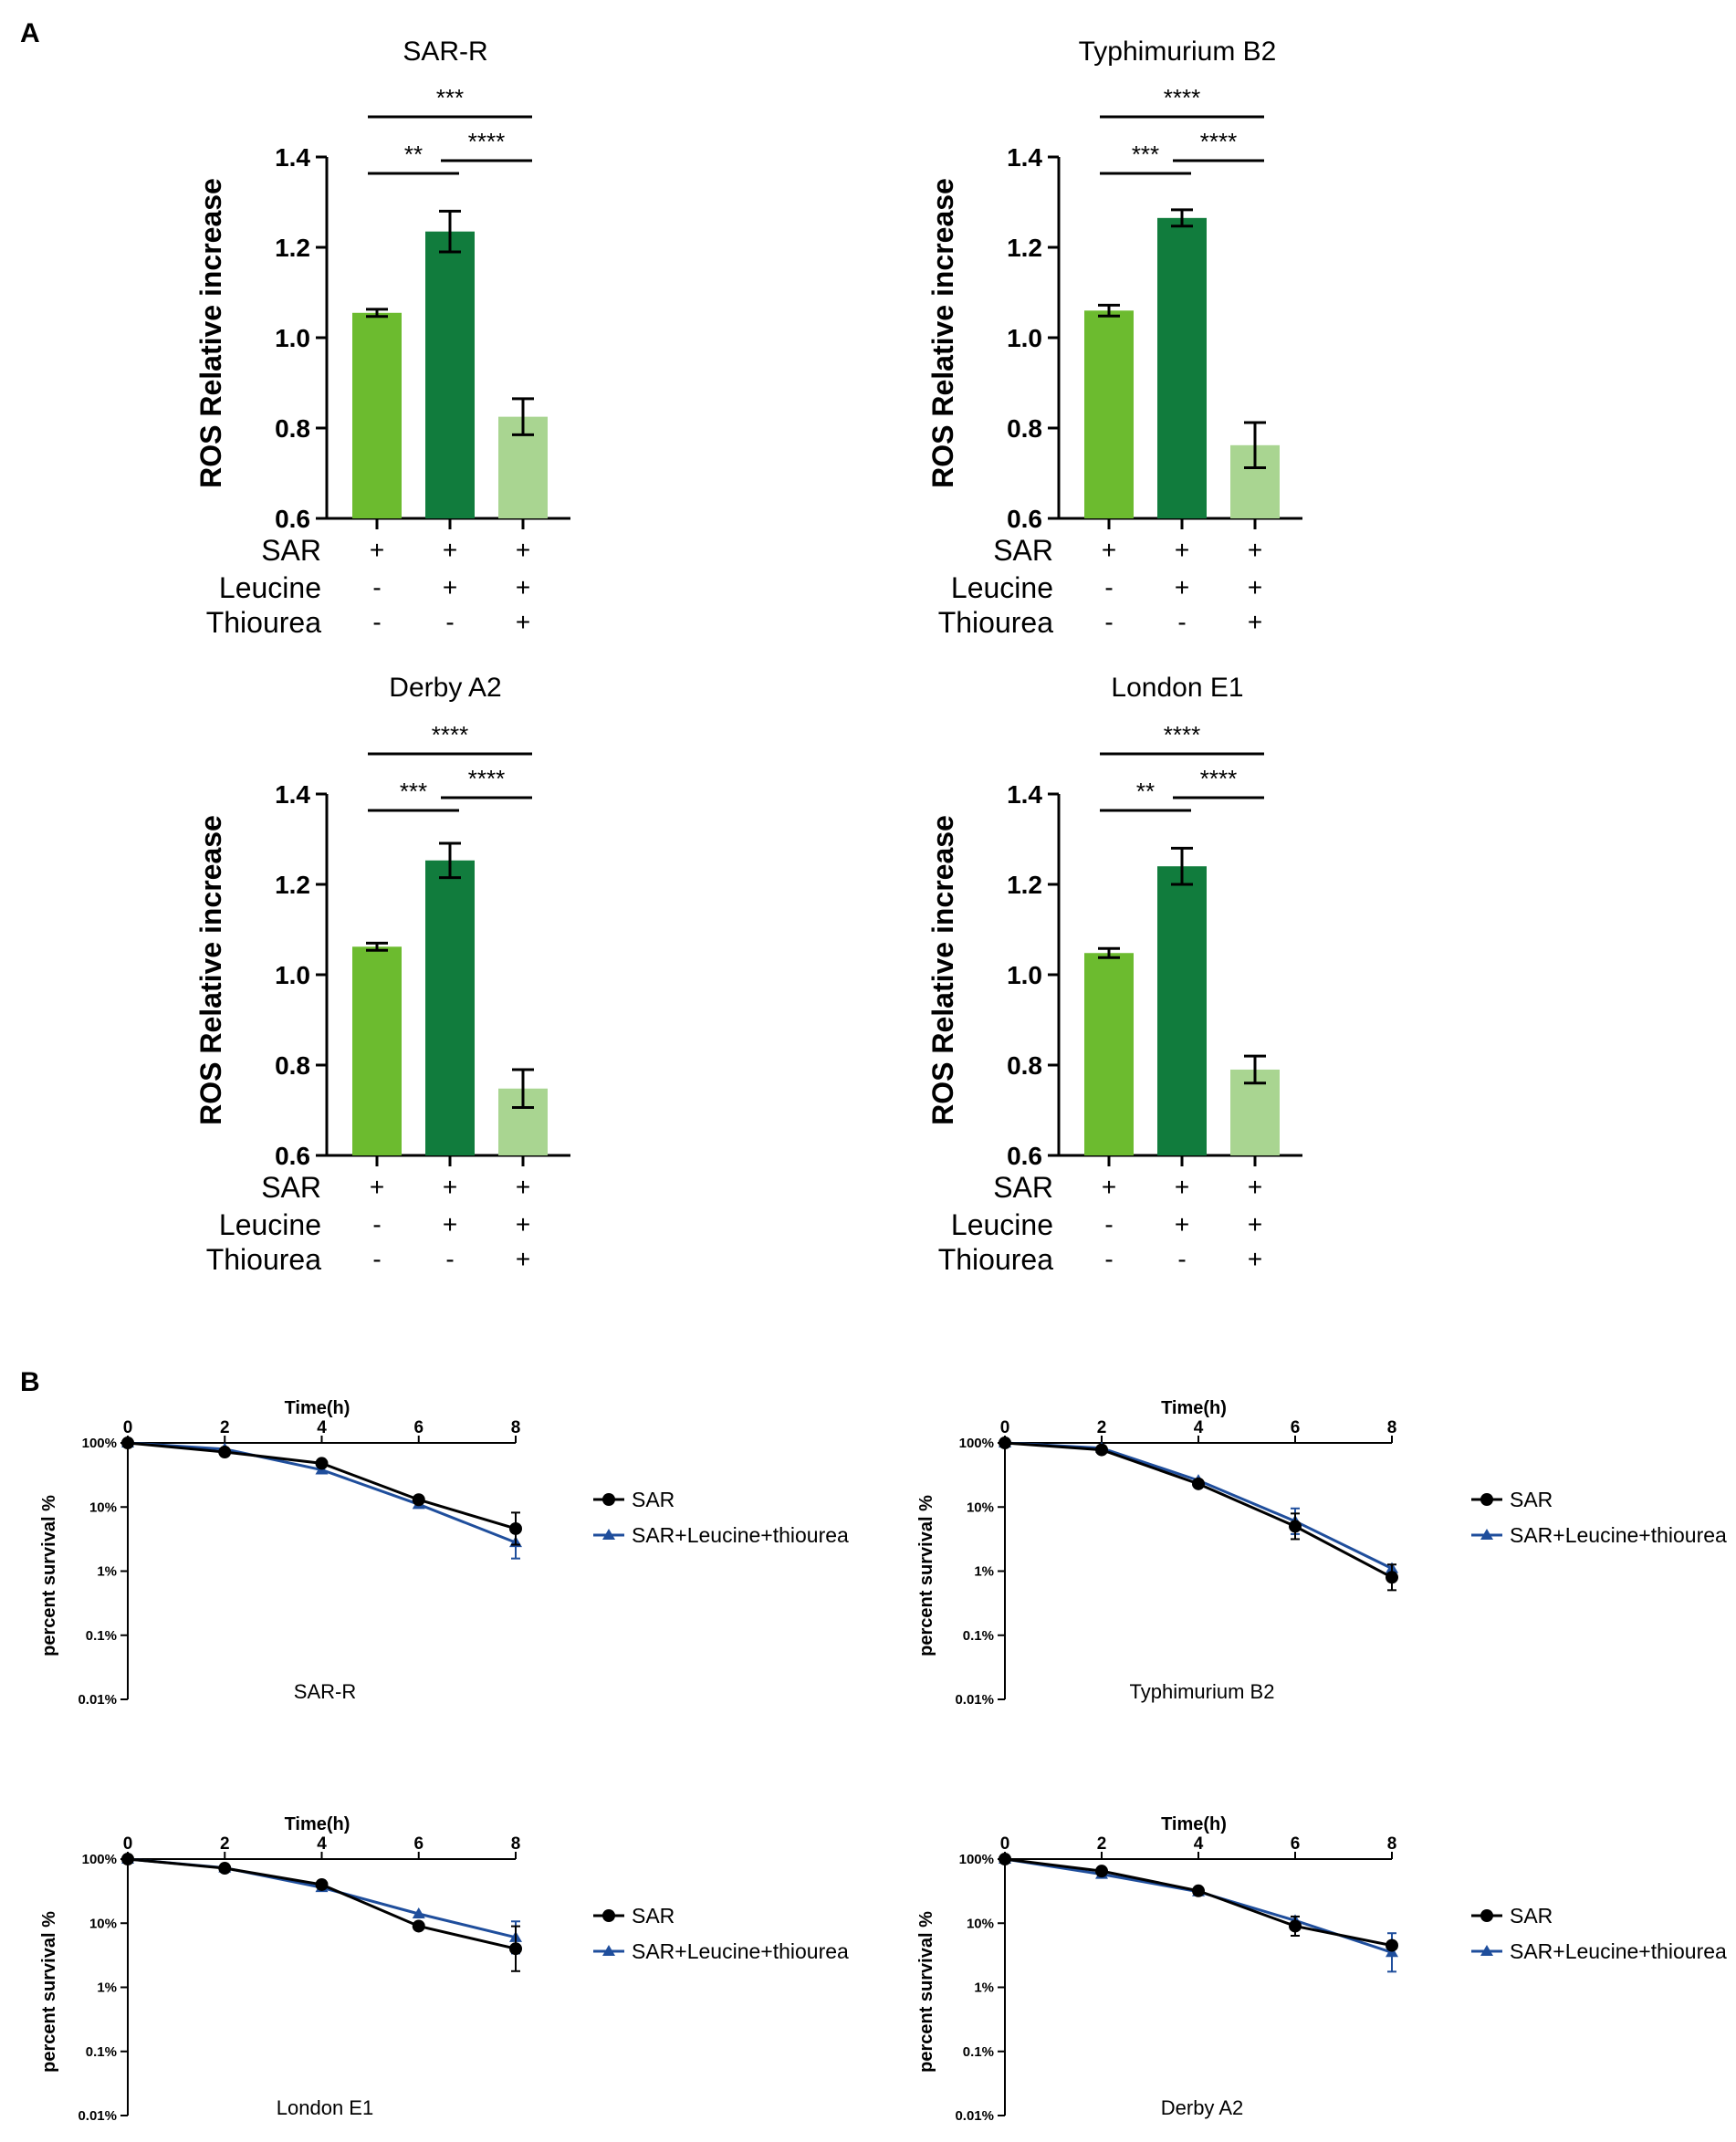  I want to click on y-tick-label: 10%, so click(980, 1507).